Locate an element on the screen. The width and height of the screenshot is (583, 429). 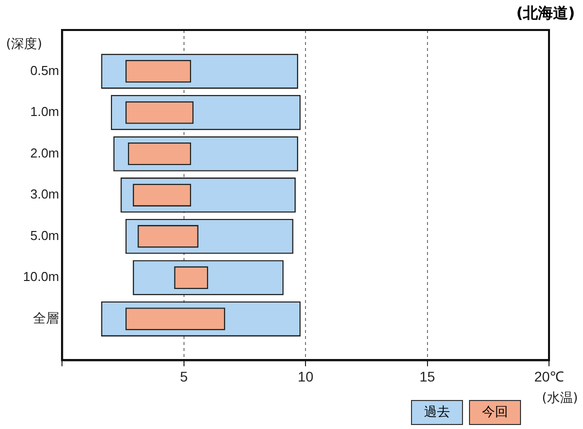
legend-label: 過去 is located at coordinates (437, 412).